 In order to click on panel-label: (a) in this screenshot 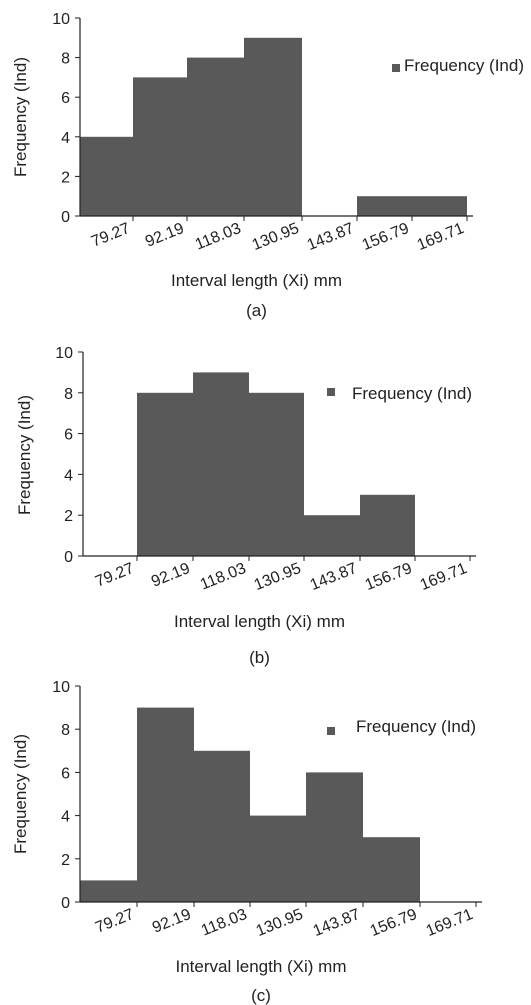, I will do `click(256, 310)`.